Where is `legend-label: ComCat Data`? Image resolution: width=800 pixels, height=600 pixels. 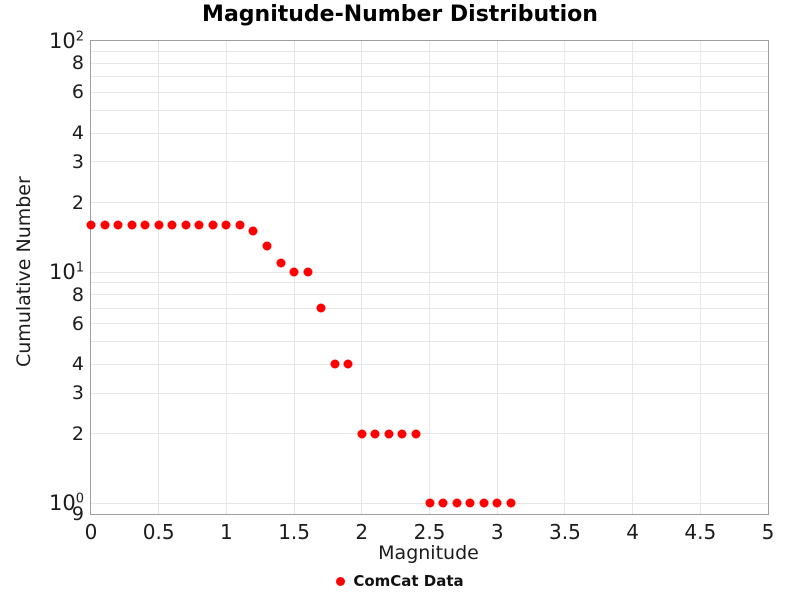 legend-label: ComCat Data is located at coordinates (408, 581).